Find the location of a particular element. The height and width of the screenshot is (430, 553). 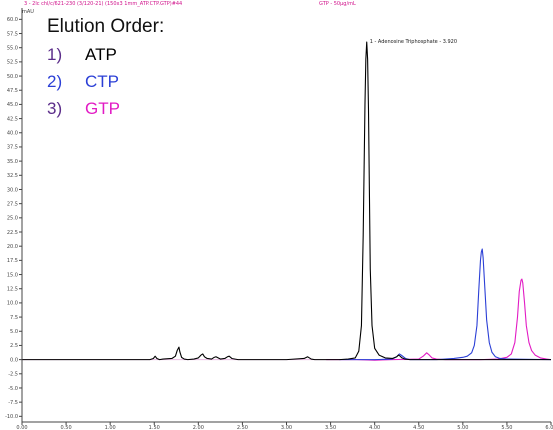

peak-annotation: 1 - Adenosine Triphosphate - 3.920 is located at coordinates (413, 42).